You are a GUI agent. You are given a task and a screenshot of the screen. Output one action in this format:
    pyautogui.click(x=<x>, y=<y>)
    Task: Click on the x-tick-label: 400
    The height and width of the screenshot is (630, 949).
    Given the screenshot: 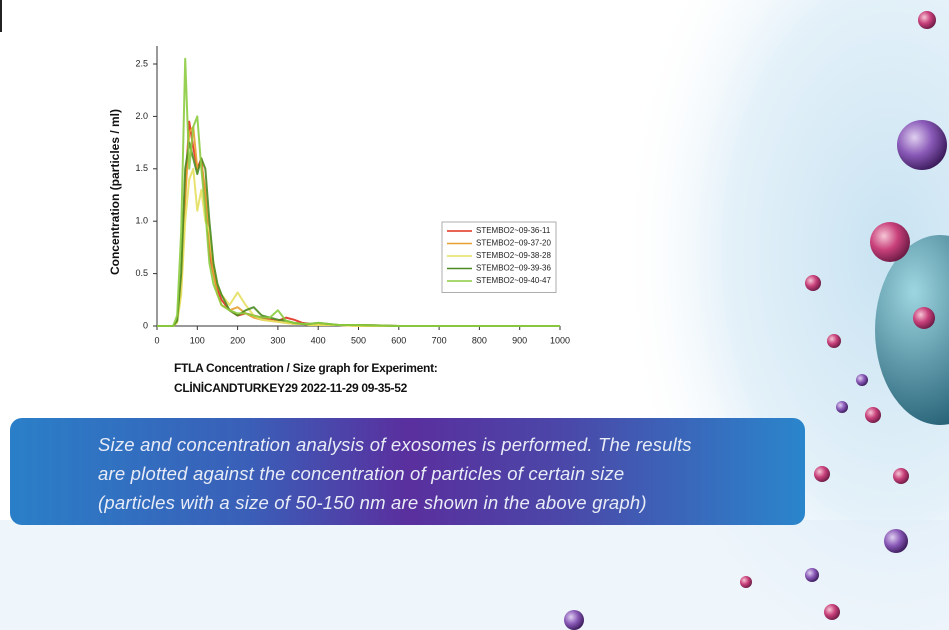 What is the action you would take?
    pyautogui.click(x=318, y=340)
    